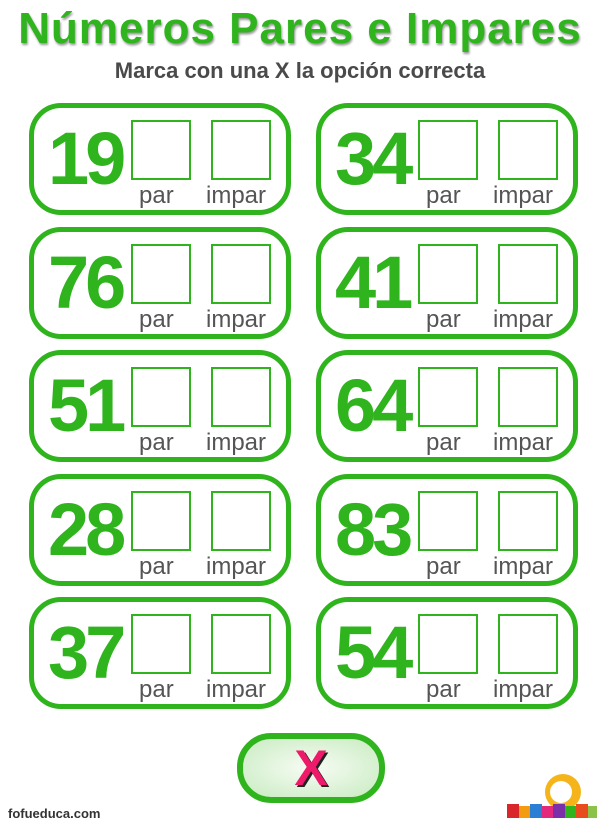  What do you see at coordinates (374, 405) in the screenshot?
I see `number-value: 64` at bounding box center [374, 405].